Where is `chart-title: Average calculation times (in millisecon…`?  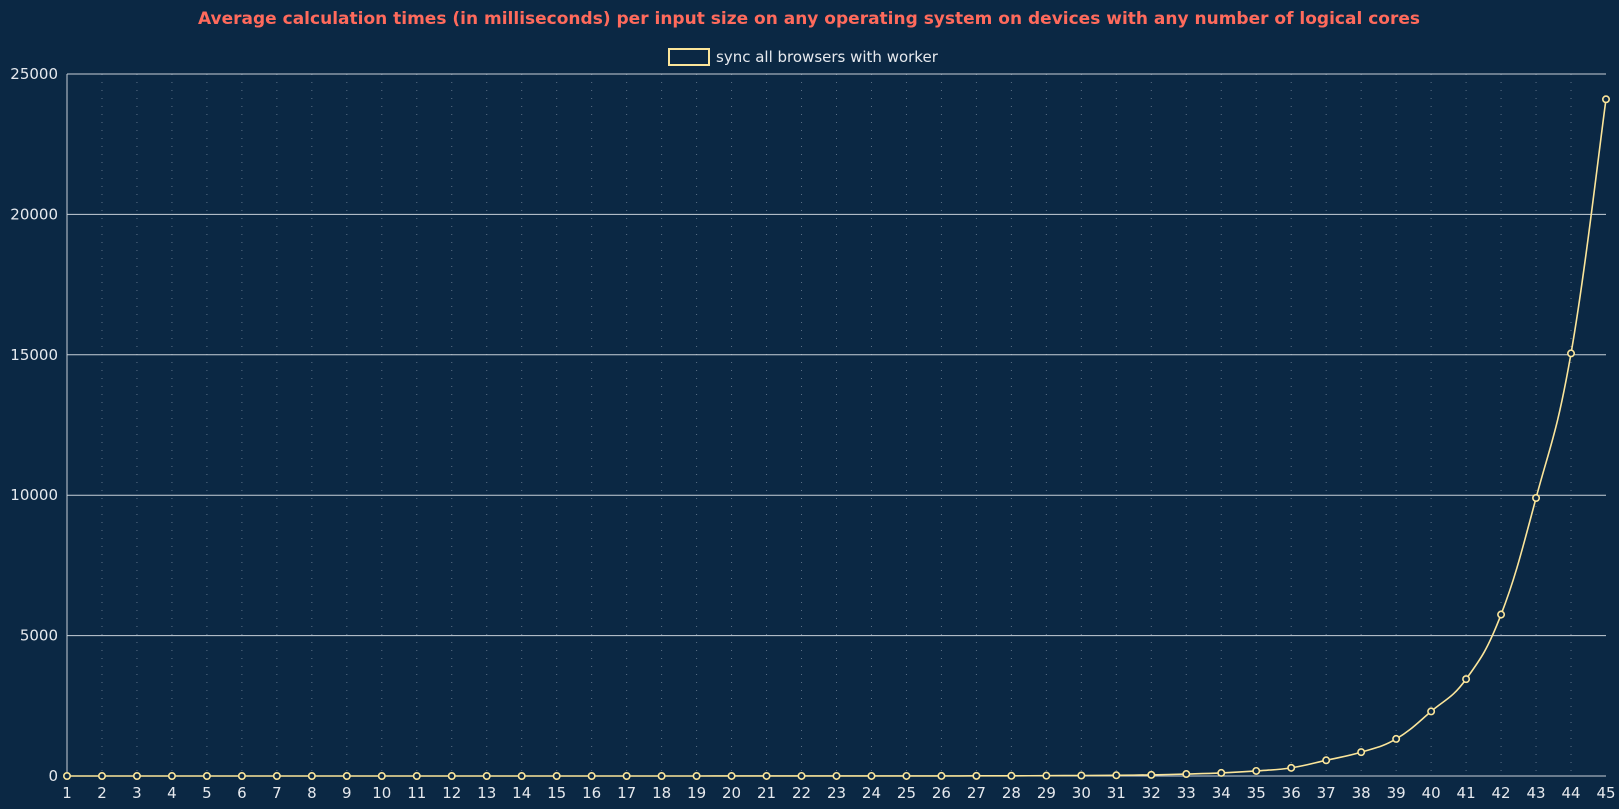
chart-title: Average calculation times (in millisecon… is located at coordinates (809, 19).